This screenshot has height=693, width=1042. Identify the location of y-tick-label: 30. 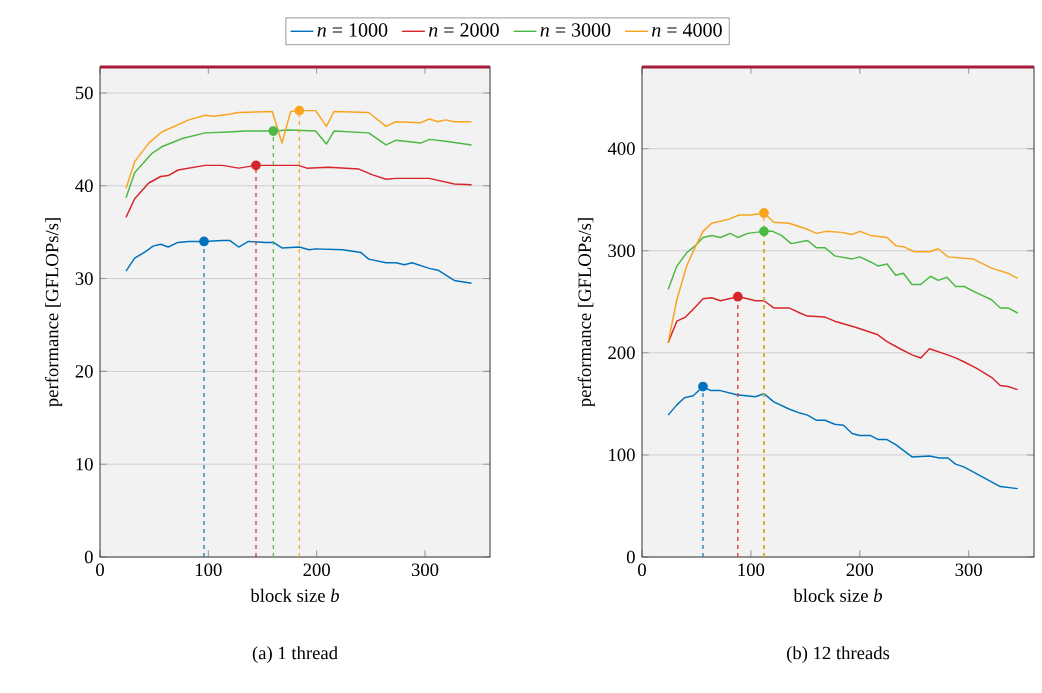
(84, 278).